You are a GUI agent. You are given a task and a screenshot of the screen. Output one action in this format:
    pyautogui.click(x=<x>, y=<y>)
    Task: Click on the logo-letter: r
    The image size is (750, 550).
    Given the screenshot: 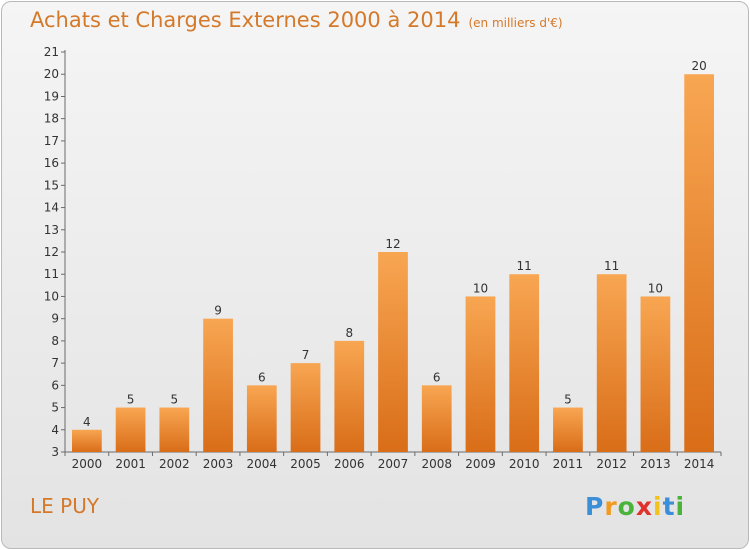 What is the action you would take?
    pyautogui.click(x=611, y=506)
    